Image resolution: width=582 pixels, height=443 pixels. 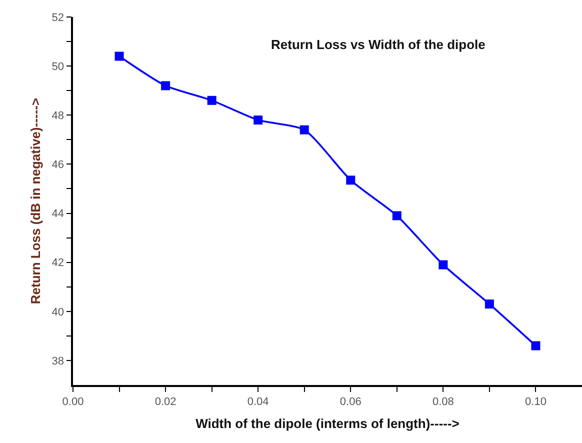 What do you see at coordinates (58, 165) in the screenshot?
I see `y-tick-label: 46` at bounding box center [58, 165].